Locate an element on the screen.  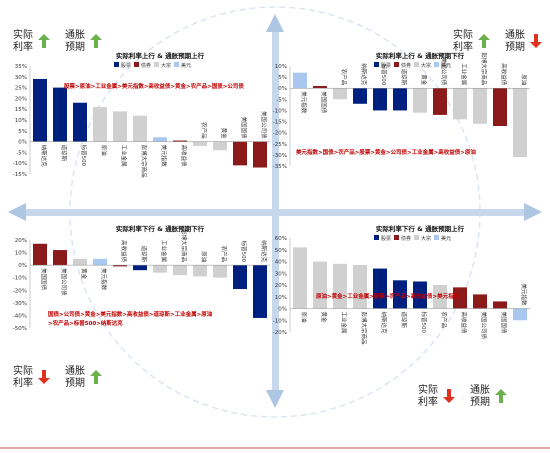
y-tick-label: 25% is located at coordinates (21, 89).